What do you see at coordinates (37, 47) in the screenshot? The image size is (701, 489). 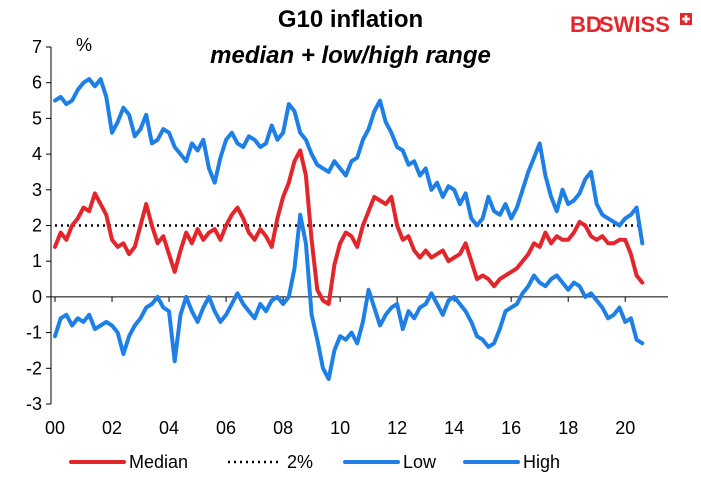 I see `y-tick-label: 7` at bounding box center [37, 47].